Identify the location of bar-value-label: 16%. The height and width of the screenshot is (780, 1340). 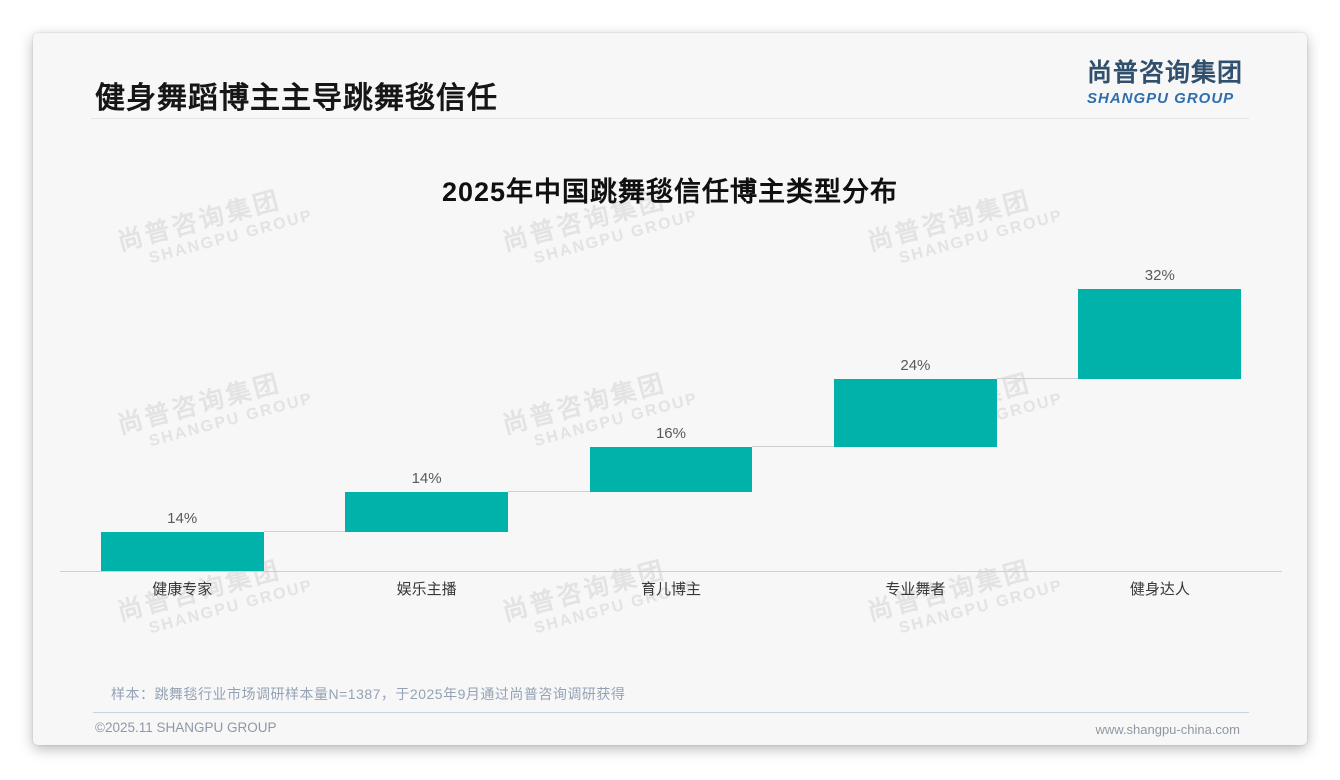
(670, 433).